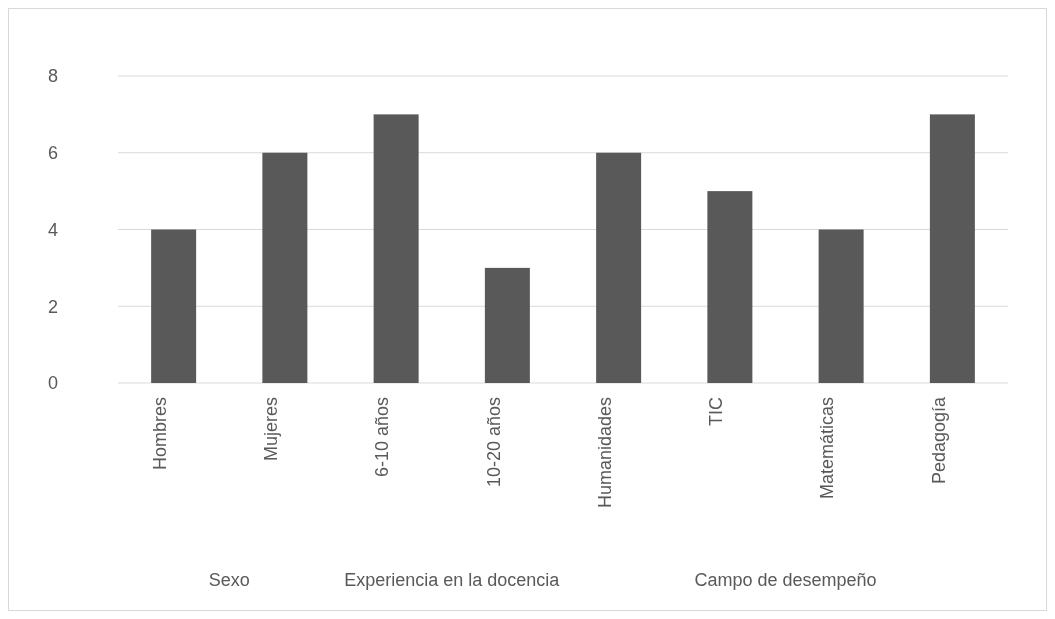 The height and width of the screenshot is (619, 1055). What do you see at coordinates (493, 442) in the screenshot?
I see `x-tick-label: 10-20 años` at bounding box center [493, 442].